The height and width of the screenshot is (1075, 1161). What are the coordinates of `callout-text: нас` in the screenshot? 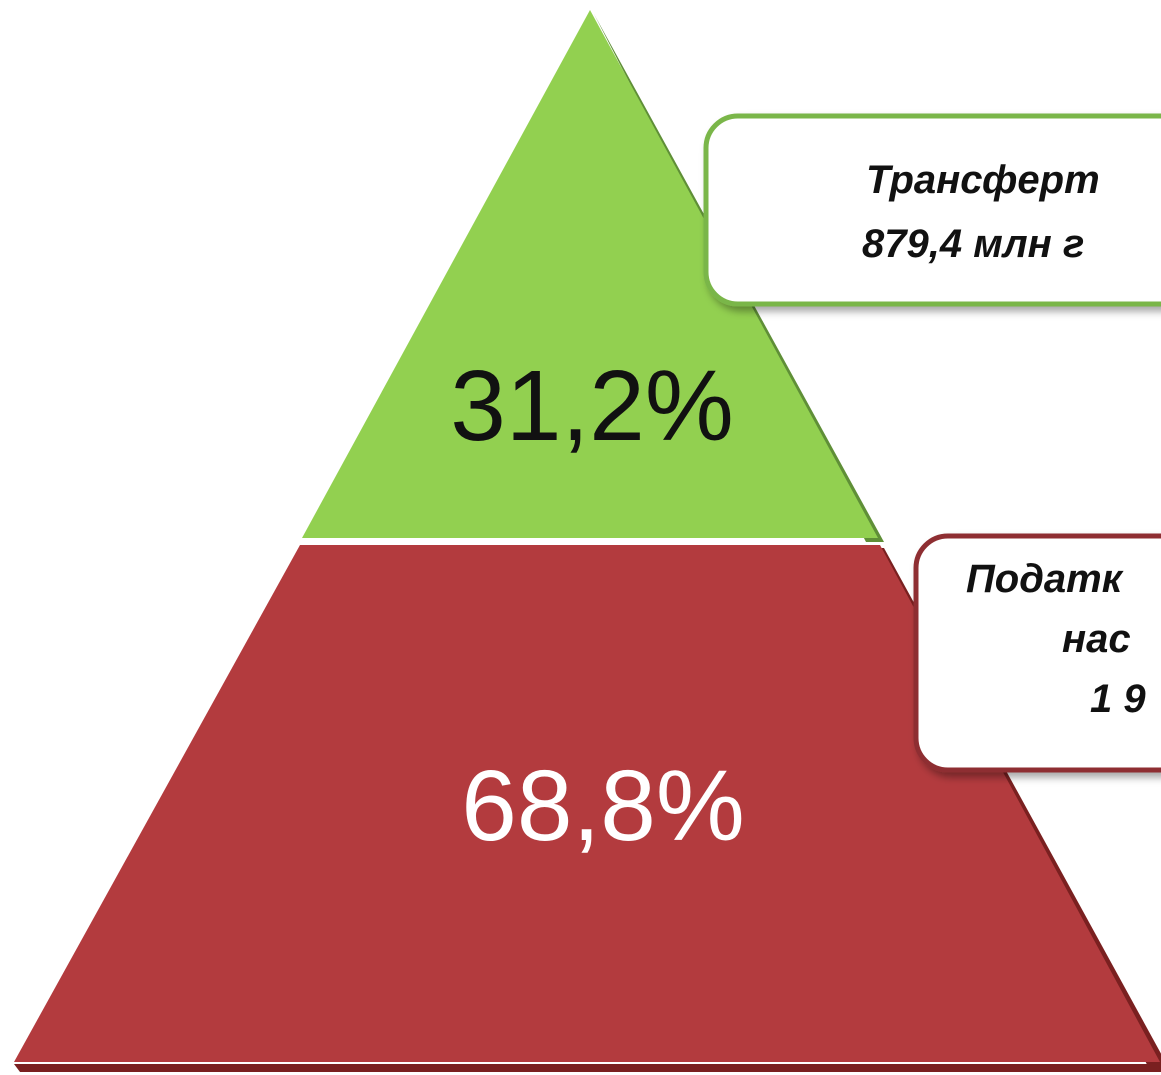 It's located at (1096, 639).